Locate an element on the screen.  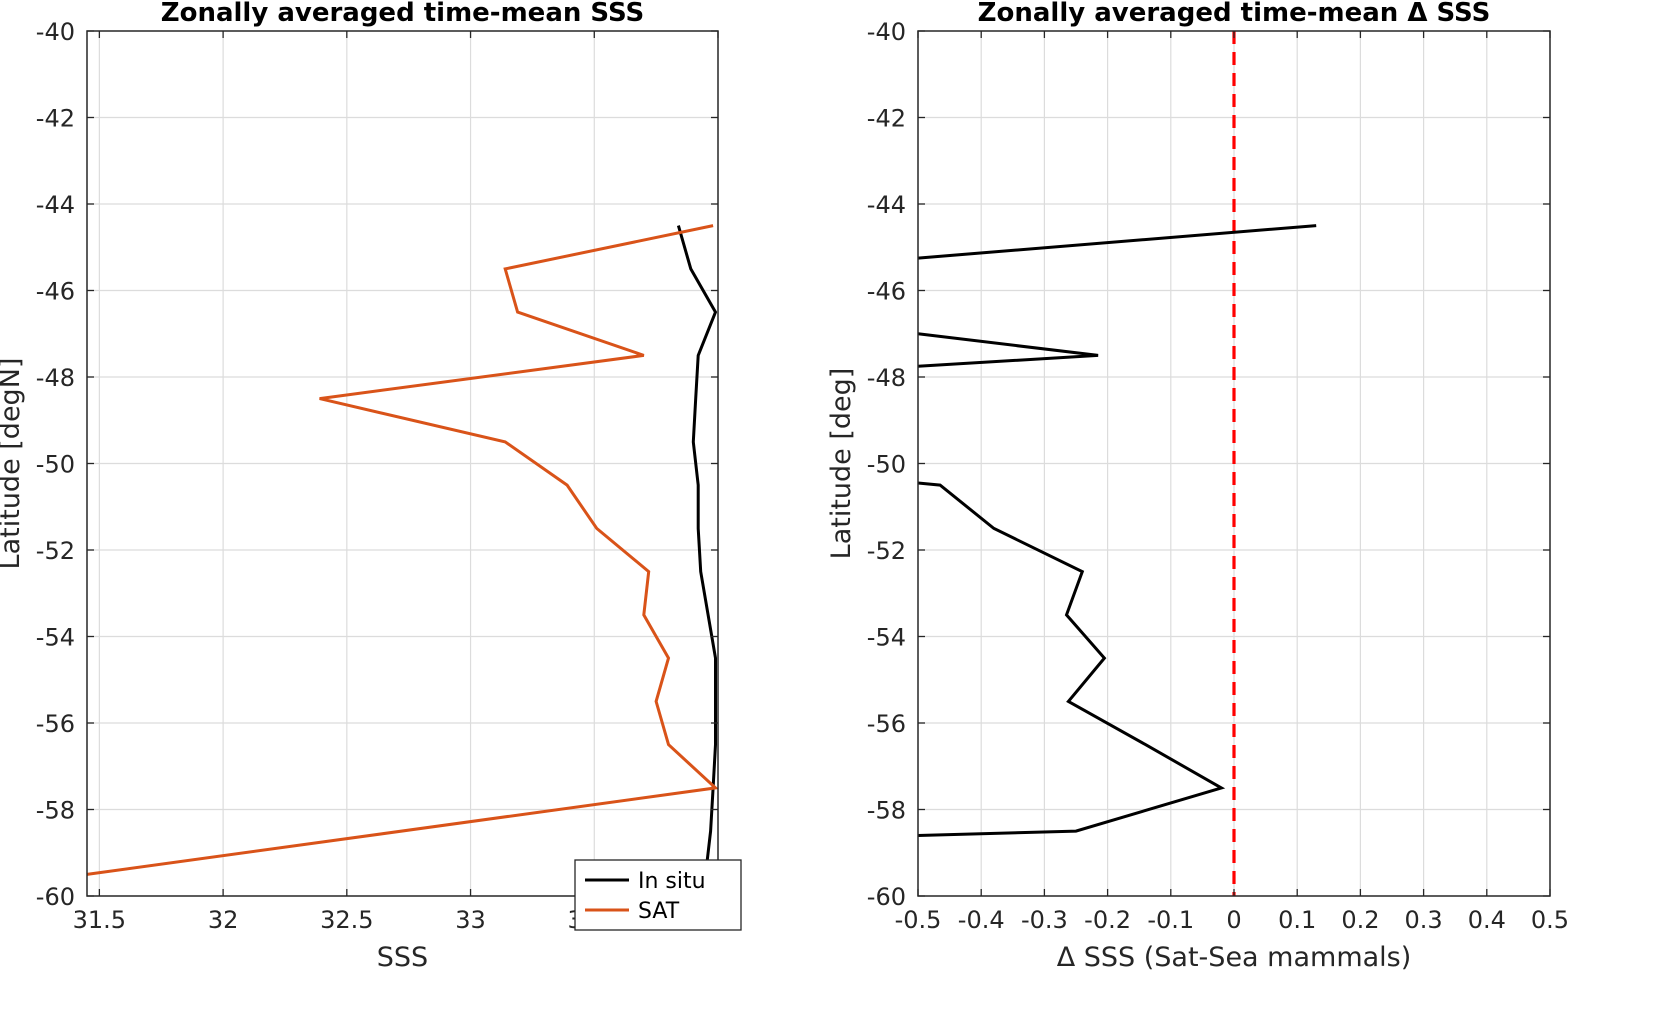
left-x-tick-label: 31.5 is located at coordinates (99, 920).